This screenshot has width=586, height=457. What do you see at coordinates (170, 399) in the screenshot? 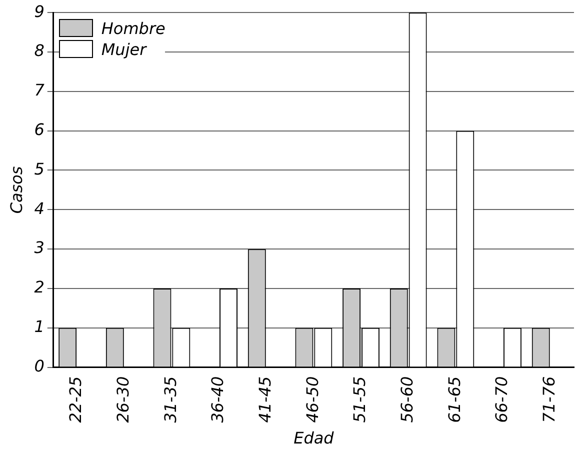
I see `x-tick-label: 31-35` at bounding box center [170, 399].